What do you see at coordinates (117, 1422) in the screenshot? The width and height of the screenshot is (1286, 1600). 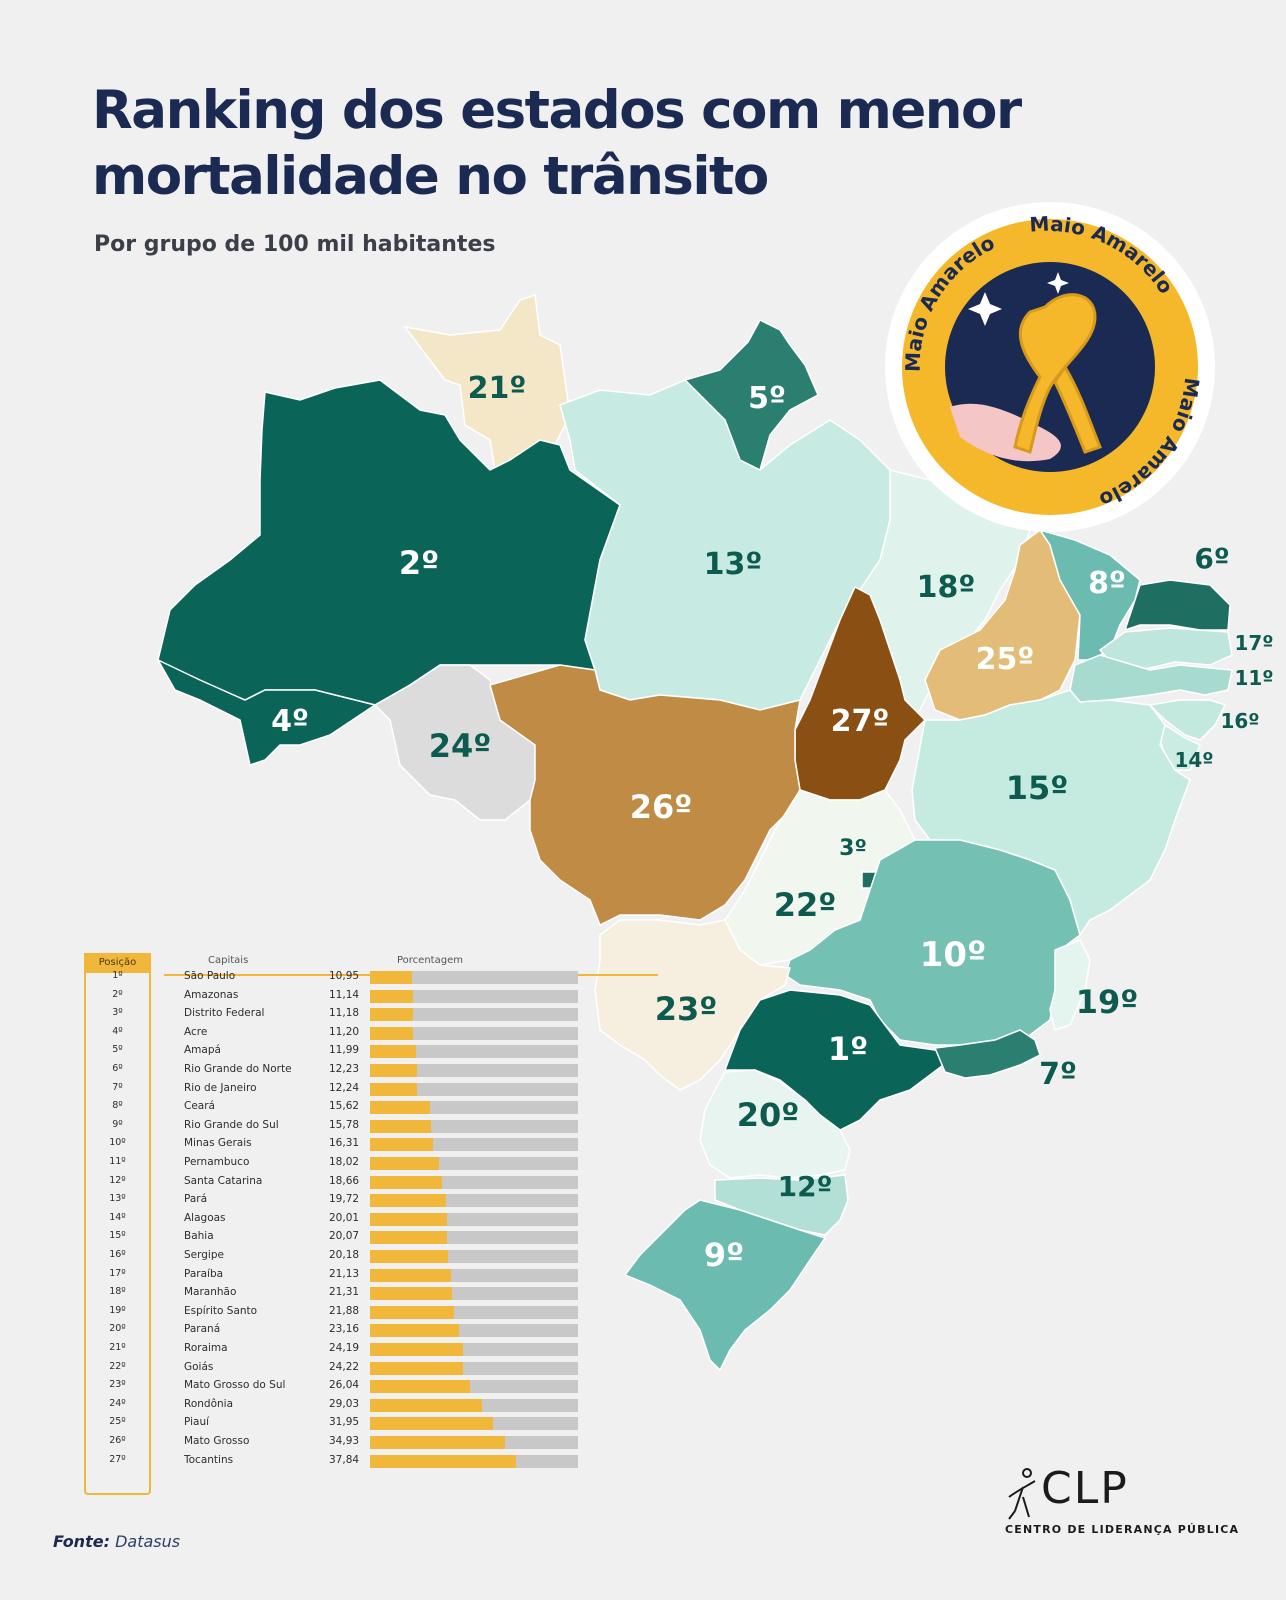 I see `row-position: 25º` at bounding box center [117, 1422].